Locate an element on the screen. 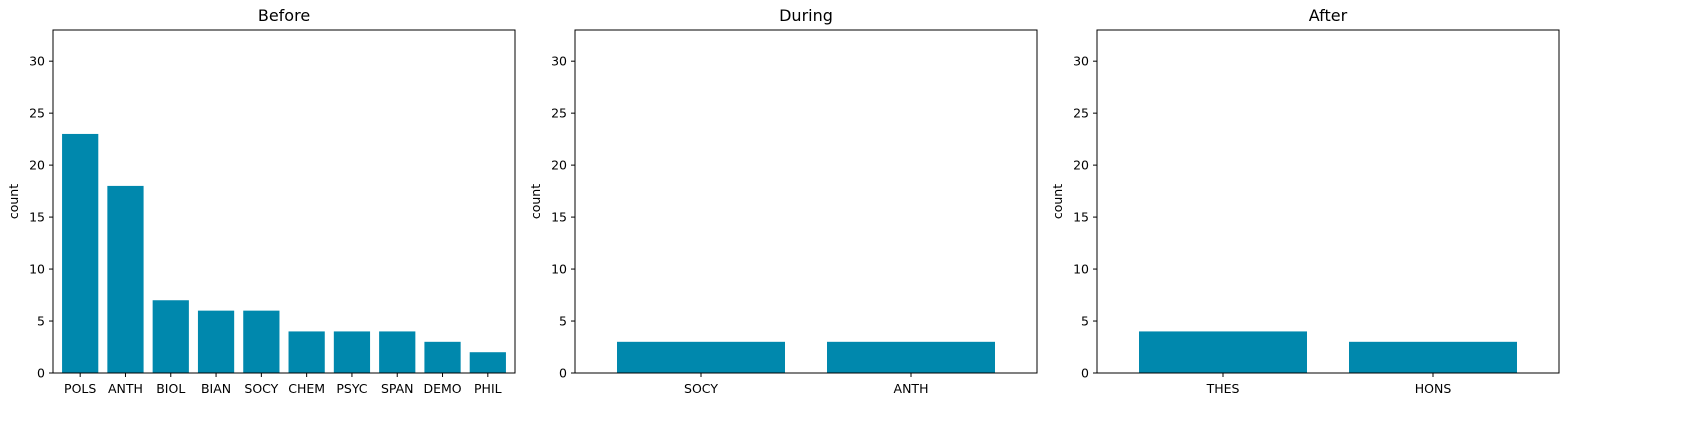 This screenshot has width=1686, height=435. x-tick-label: HONS is located at coordinates (1433, 388).